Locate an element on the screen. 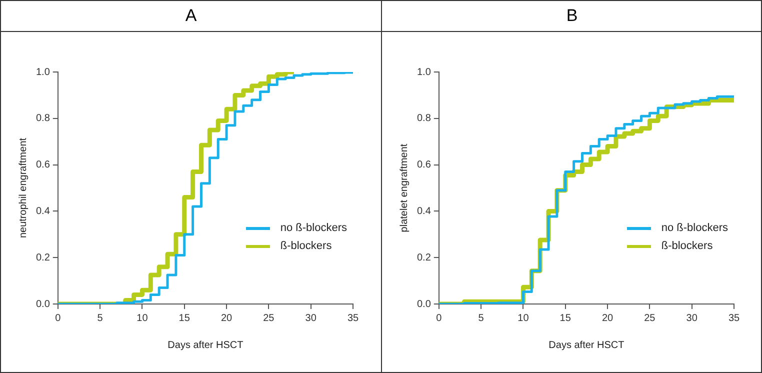 This screenshot has height=373, width=762. y-axis-title: platelet engraftment is located at coordinates (404, 188).